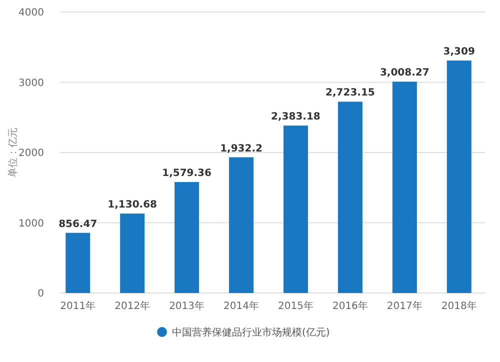 This screenshot has width=500, height=362. Describe the element at coordinates (13, 153) in the screenshot. I see `y-axis-title: 单位：亿元` at that location.